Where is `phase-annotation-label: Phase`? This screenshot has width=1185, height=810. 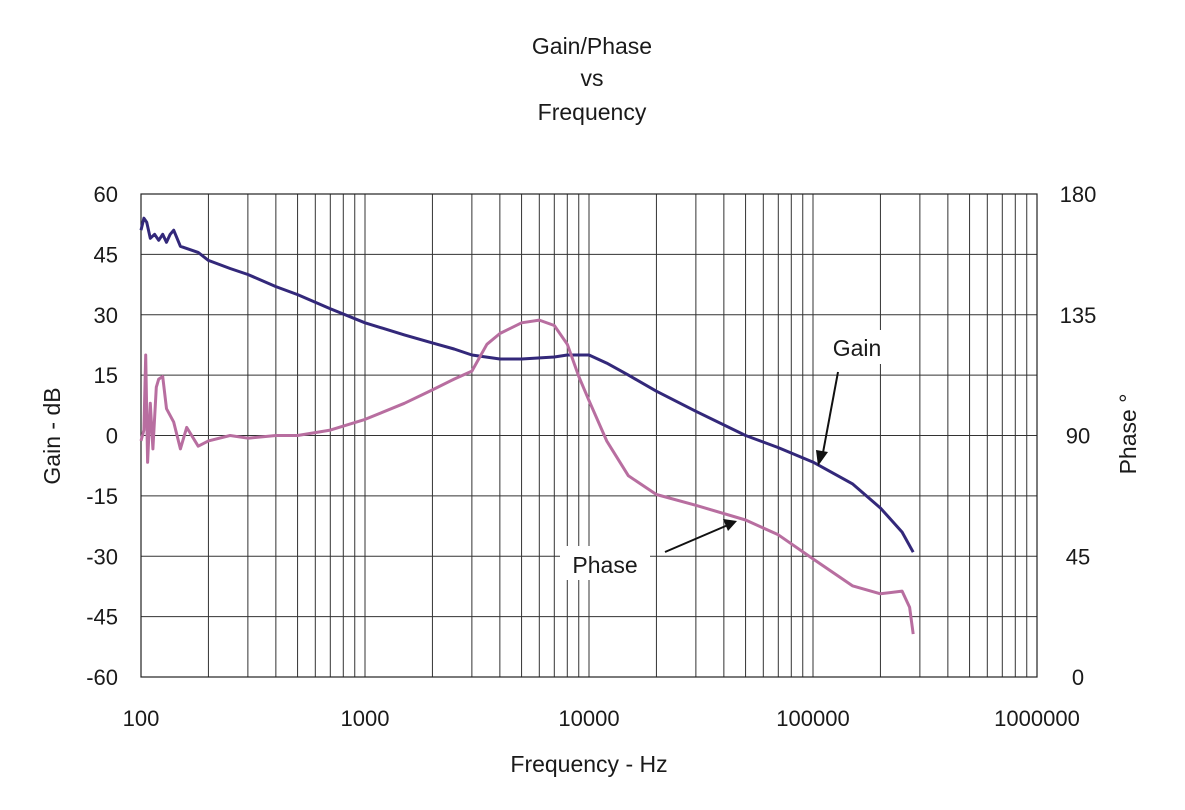
phase-annotation-label: Phase is located at coordinates (604, 565).